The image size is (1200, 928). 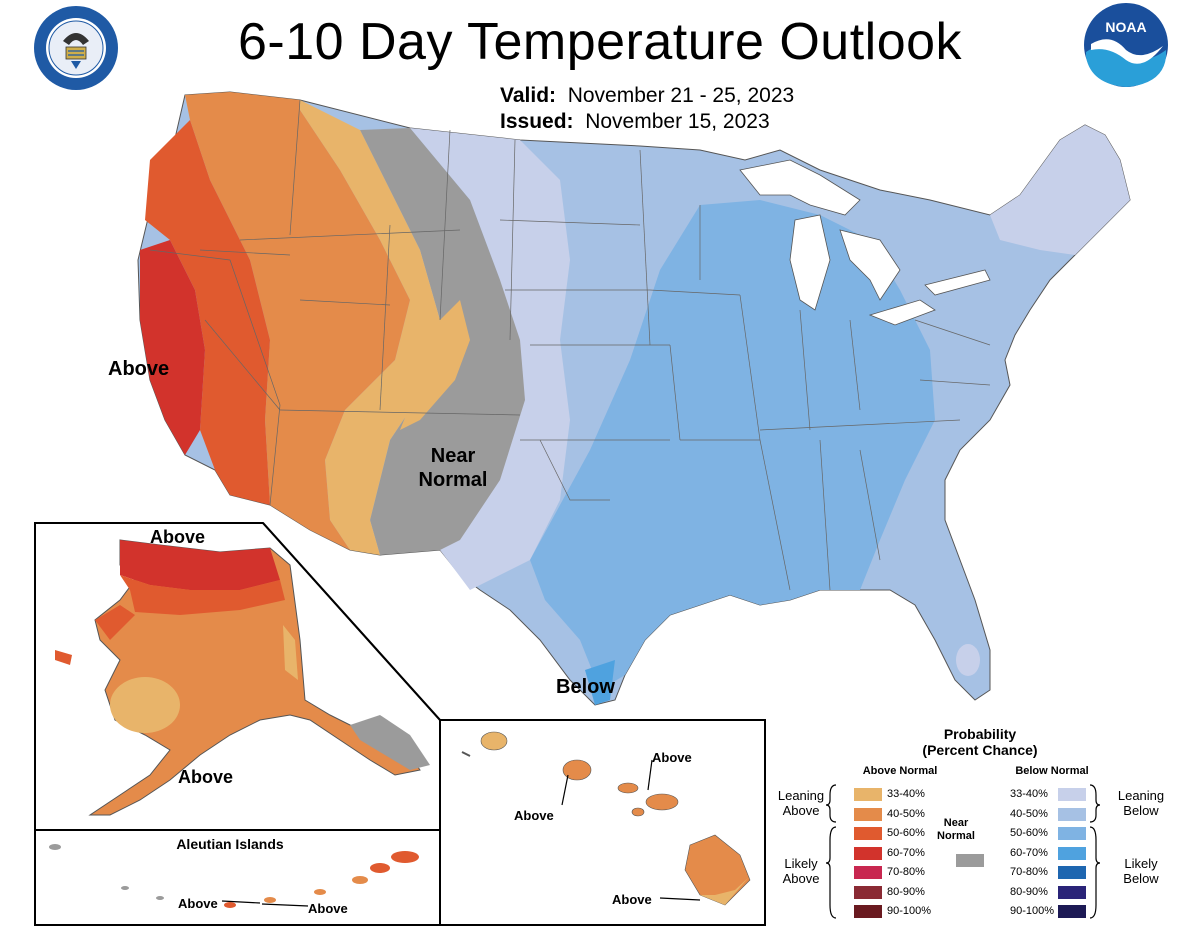 What do you see at coordinates (801, 863) in the screenshot?
I see `legend-likely-above-1: Likely` at bounding box center [801, 863].